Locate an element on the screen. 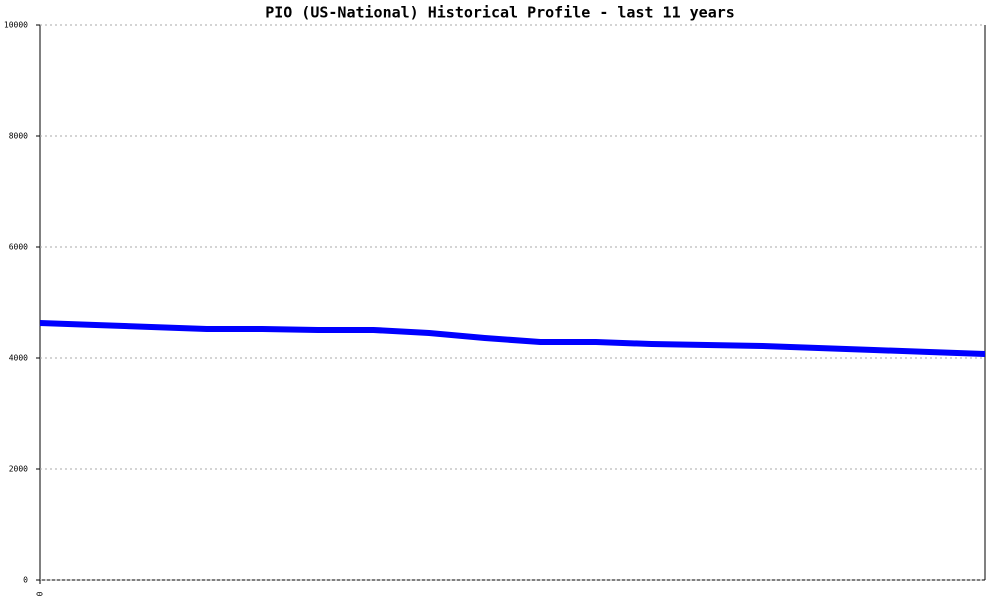  y-tick-label: 8000 is located at coordinates (18, 136).